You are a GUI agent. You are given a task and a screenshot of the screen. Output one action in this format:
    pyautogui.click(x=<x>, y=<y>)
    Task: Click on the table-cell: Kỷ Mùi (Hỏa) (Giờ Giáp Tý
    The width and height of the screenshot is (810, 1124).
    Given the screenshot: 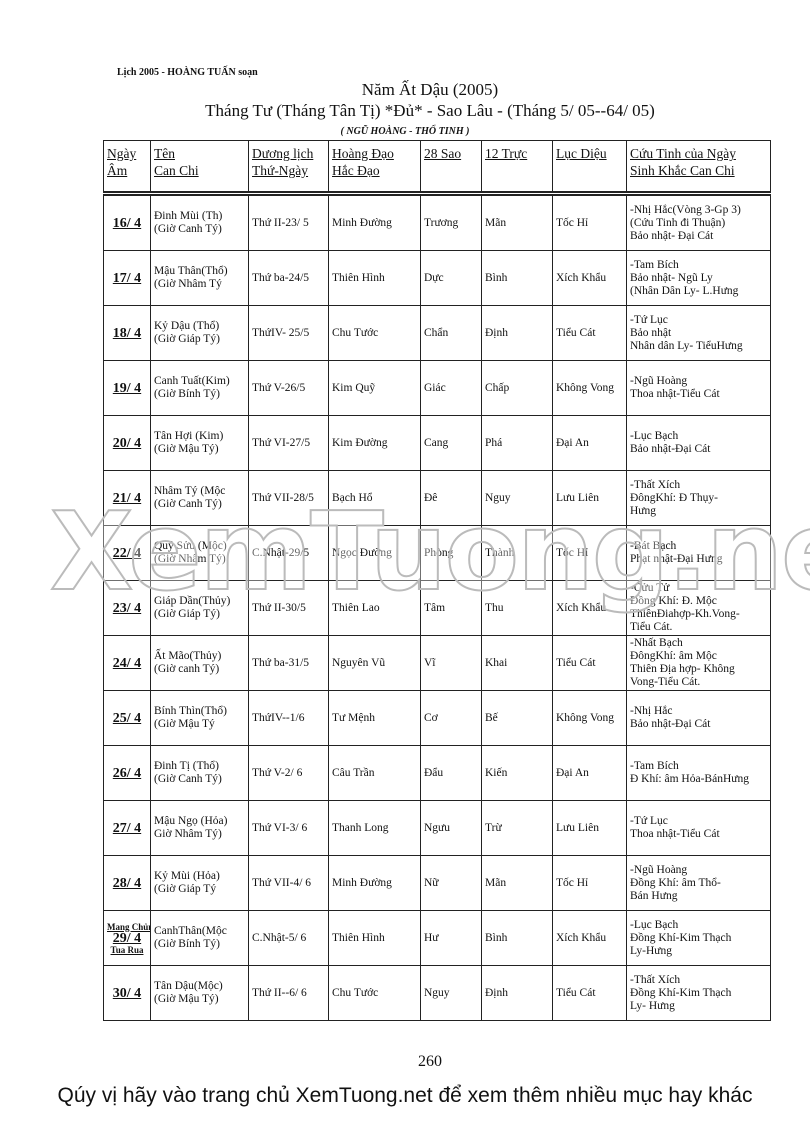 What is the action you would take?
    pyautogui.click(x=199, y=883)
    